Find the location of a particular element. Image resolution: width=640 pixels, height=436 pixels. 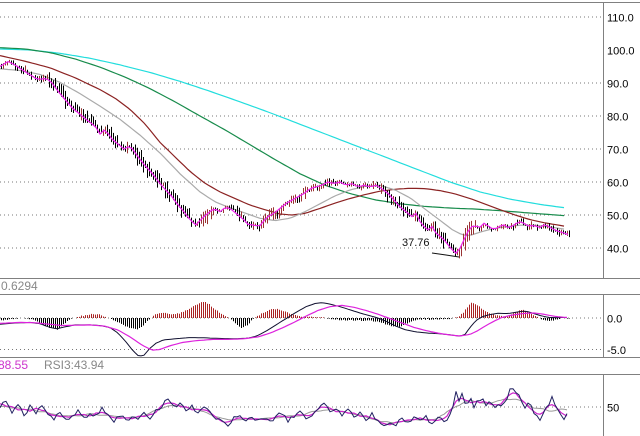

rsi-panel-plot is located at coordinates (284, 407).